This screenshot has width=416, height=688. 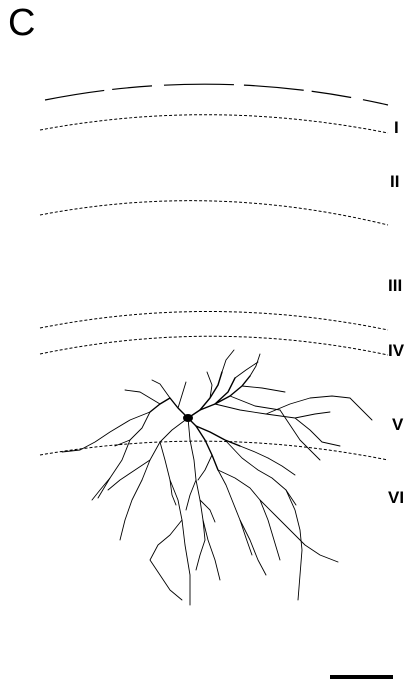 What do you see at coordinates (22, 23) in the screenshot?
I see `panel-label: C` at bounding box center [22, 23].